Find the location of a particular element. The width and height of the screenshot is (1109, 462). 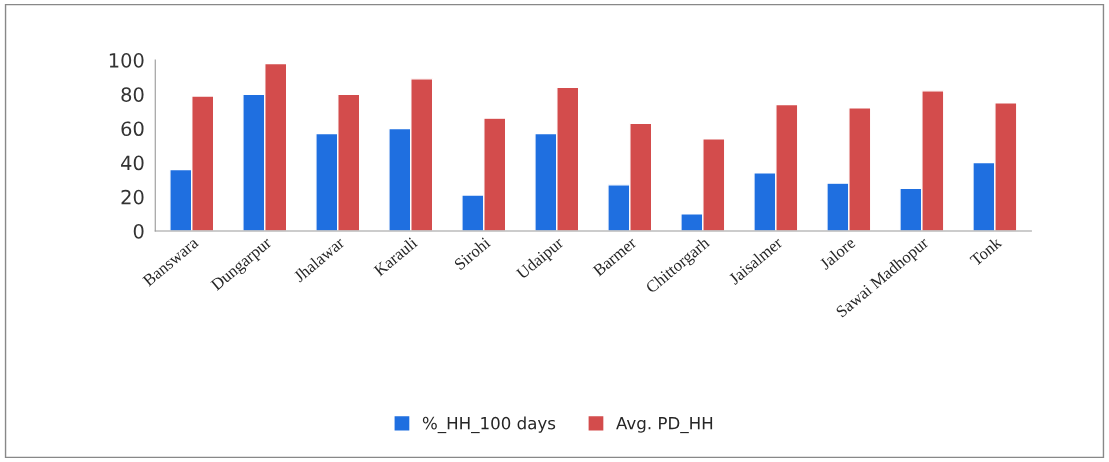

x-tick-label: Tonk is located at coordinates (986, 251).